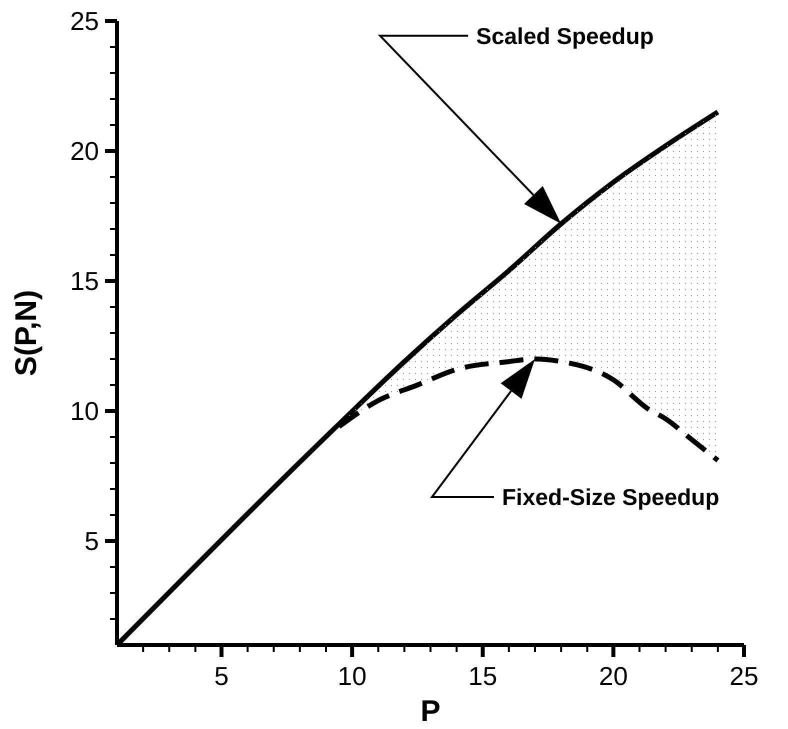 This screenshot has width=788, height=729. Describe the element at coordinates (611, 497) in the screenshot. I see `series-label: Fixed-Size Speedup` at that location.